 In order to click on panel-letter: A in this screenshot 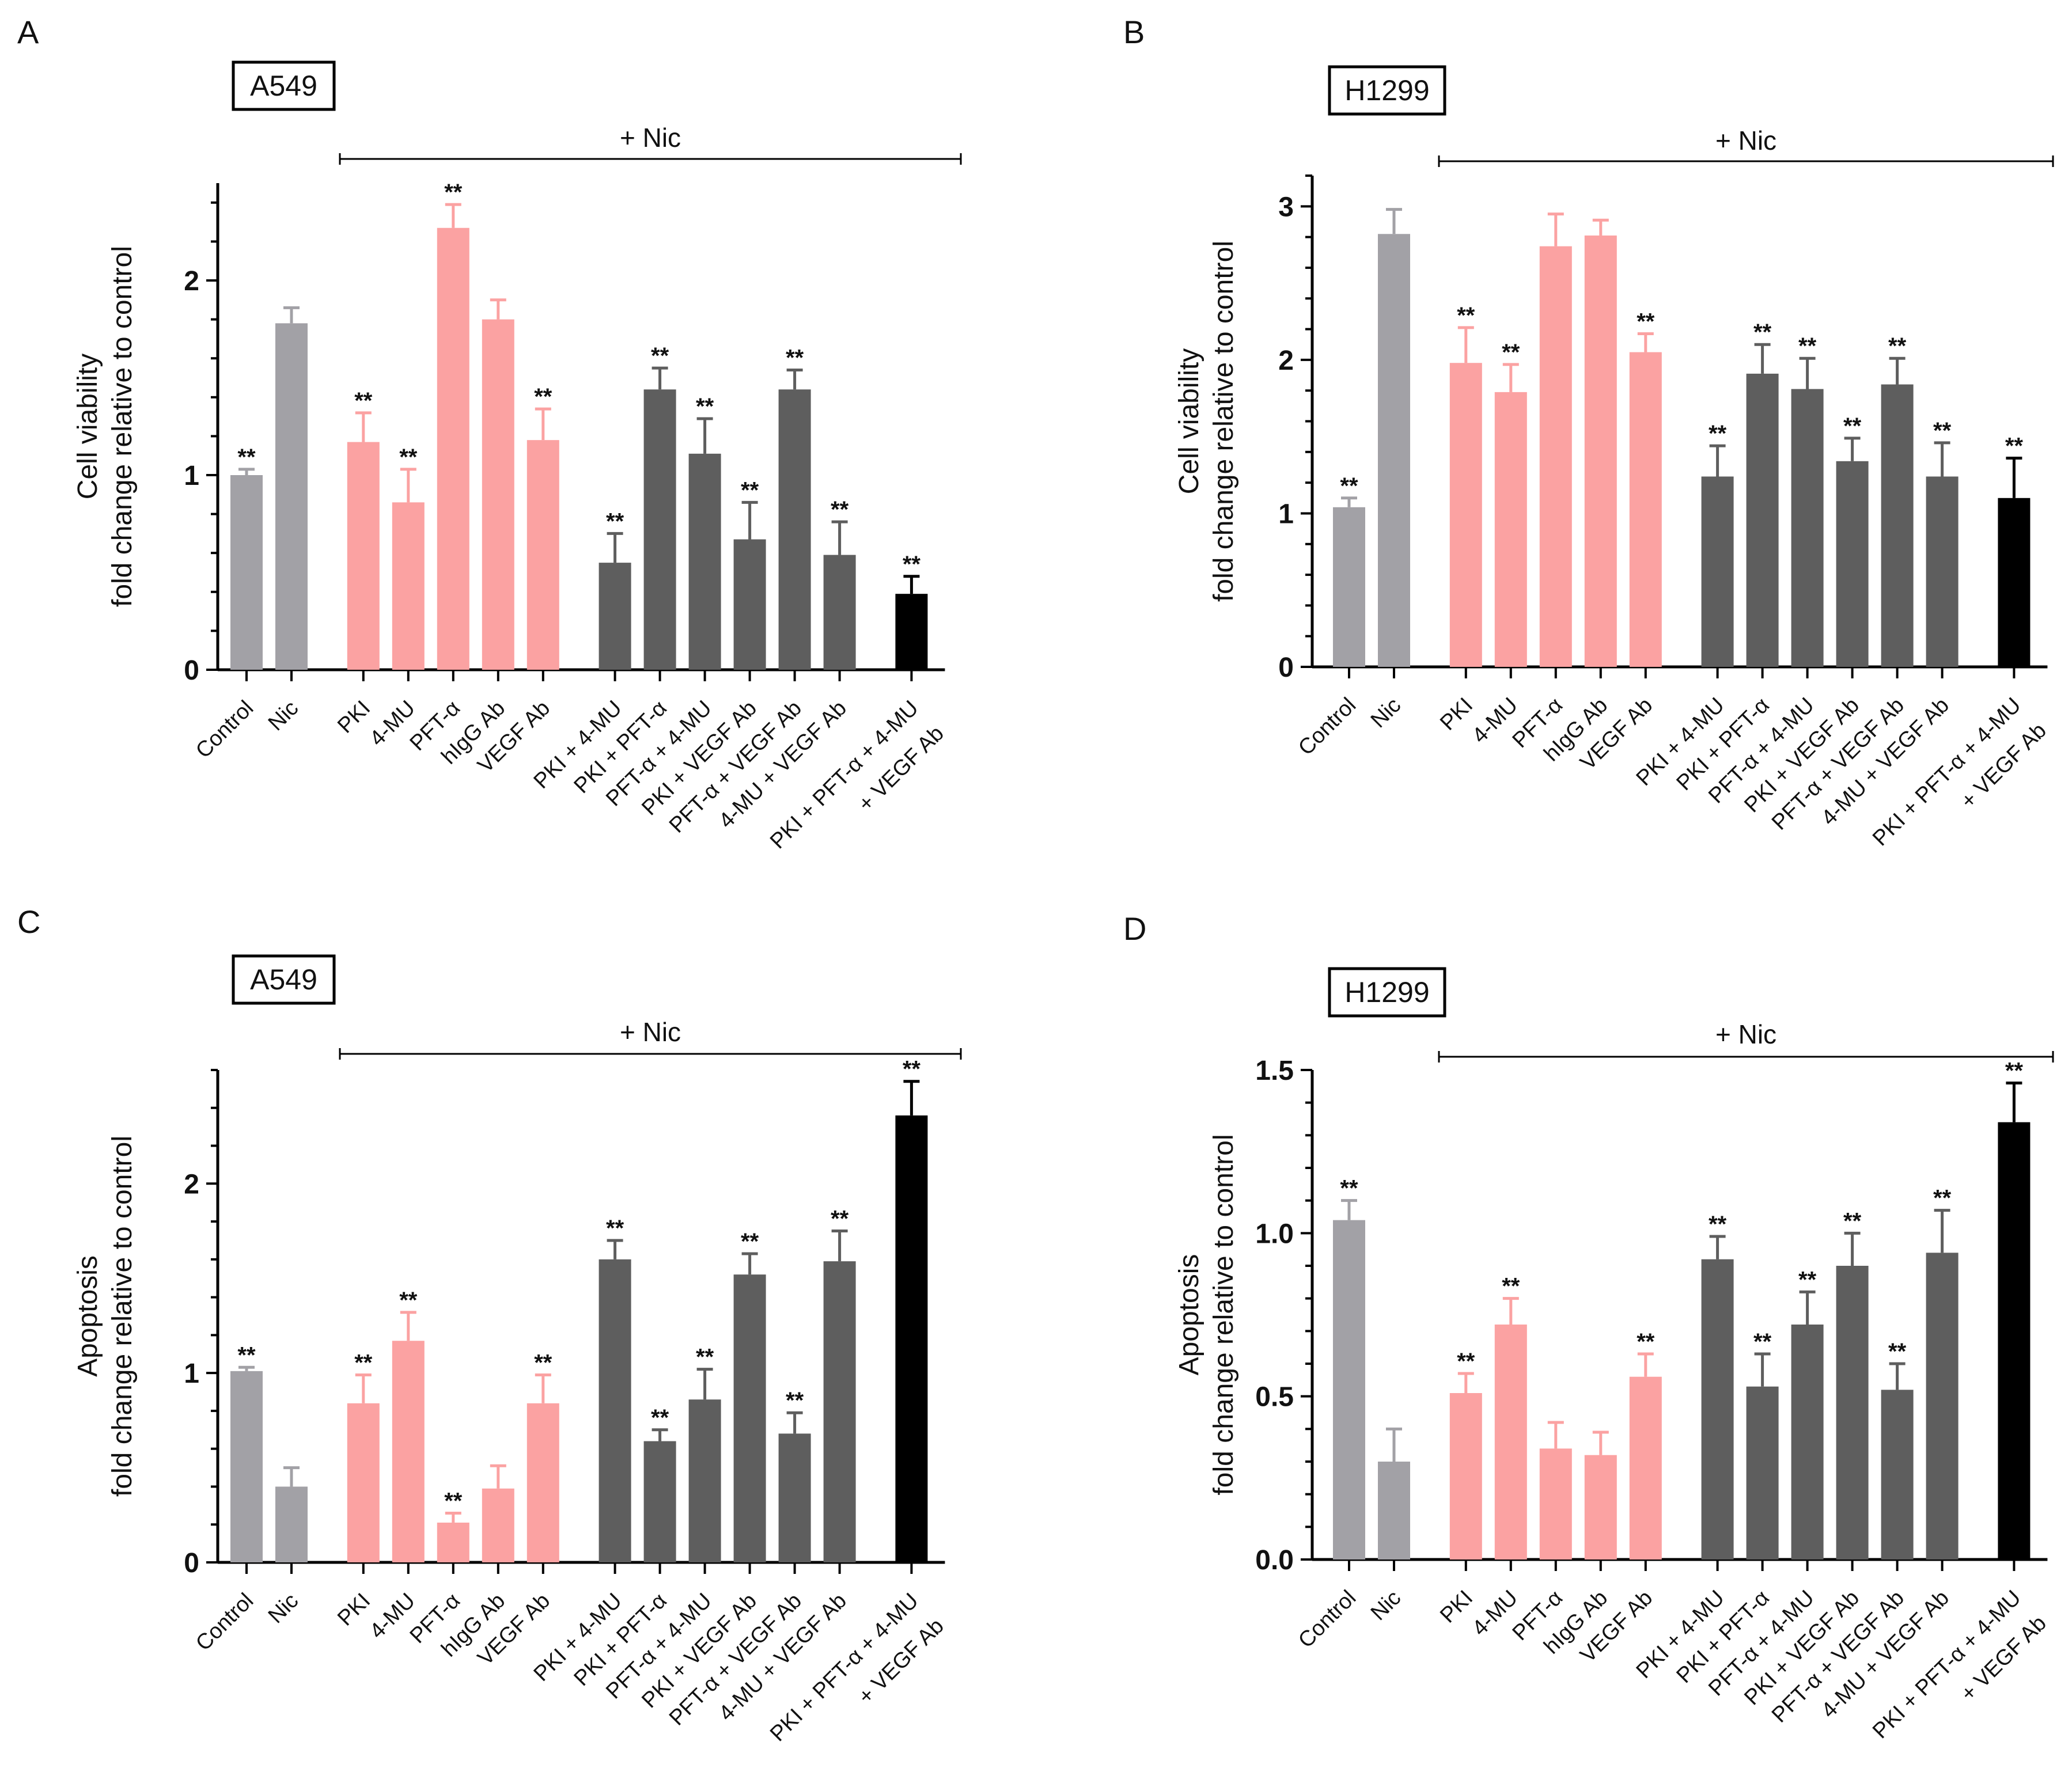, I will do `click(28, 32)`.